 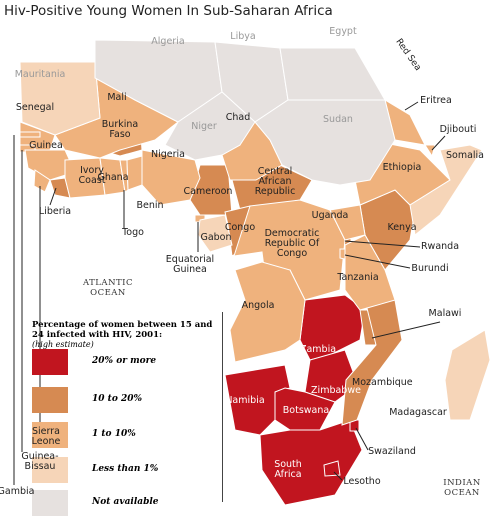 I want to click on country-label: Malawi, so click(x=445, y=313).